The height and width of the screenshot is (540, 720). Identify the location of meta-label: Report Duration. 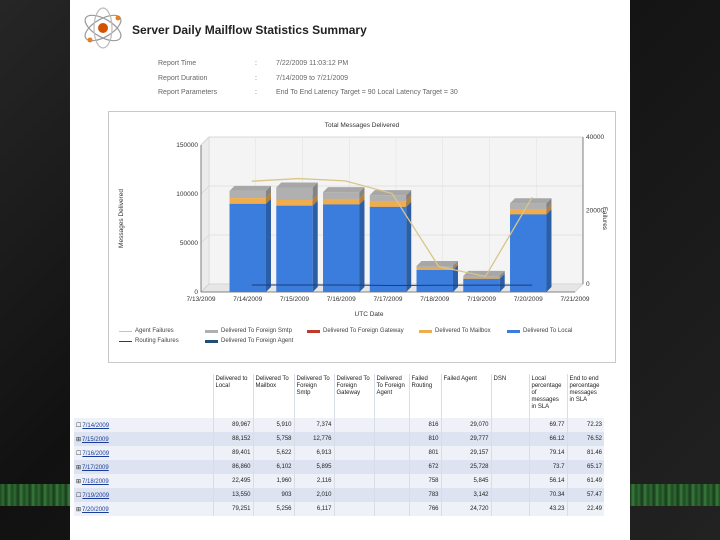
(183, 78).